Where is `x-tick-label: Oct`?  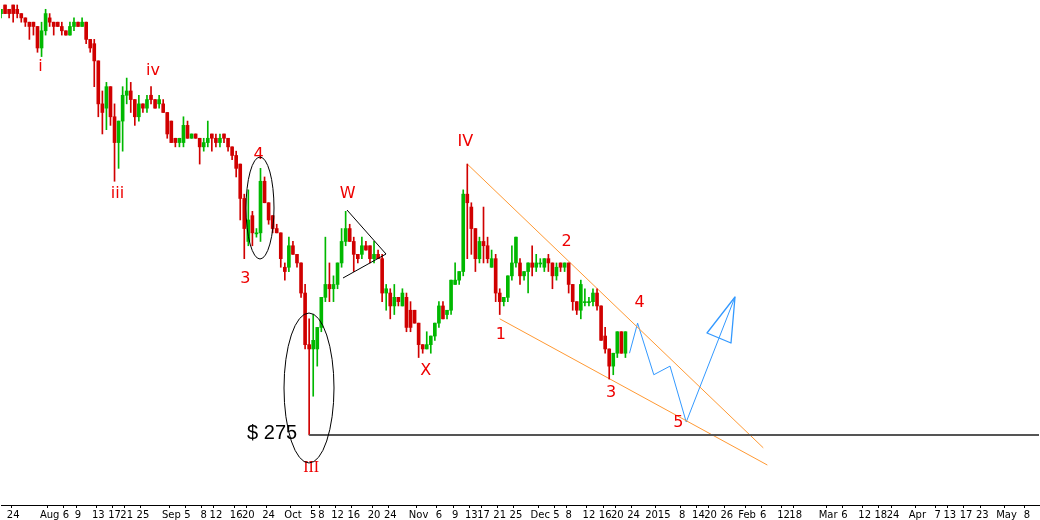 x-tick-label: Oct is located at coordinates (293, 514).